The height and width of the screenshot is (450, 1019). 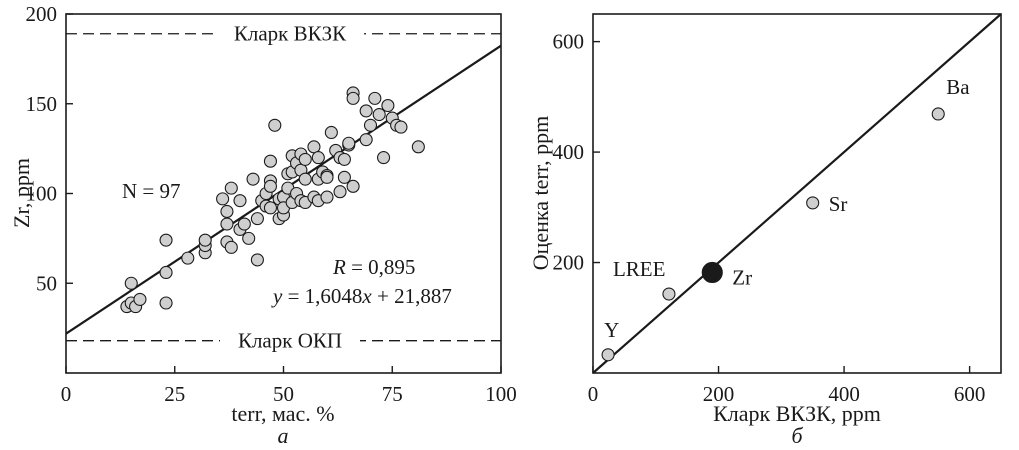 What do you see at coordinates (366, 296) in the screenshot?
I see `equation-x: x` at bounding box center [366, 296].